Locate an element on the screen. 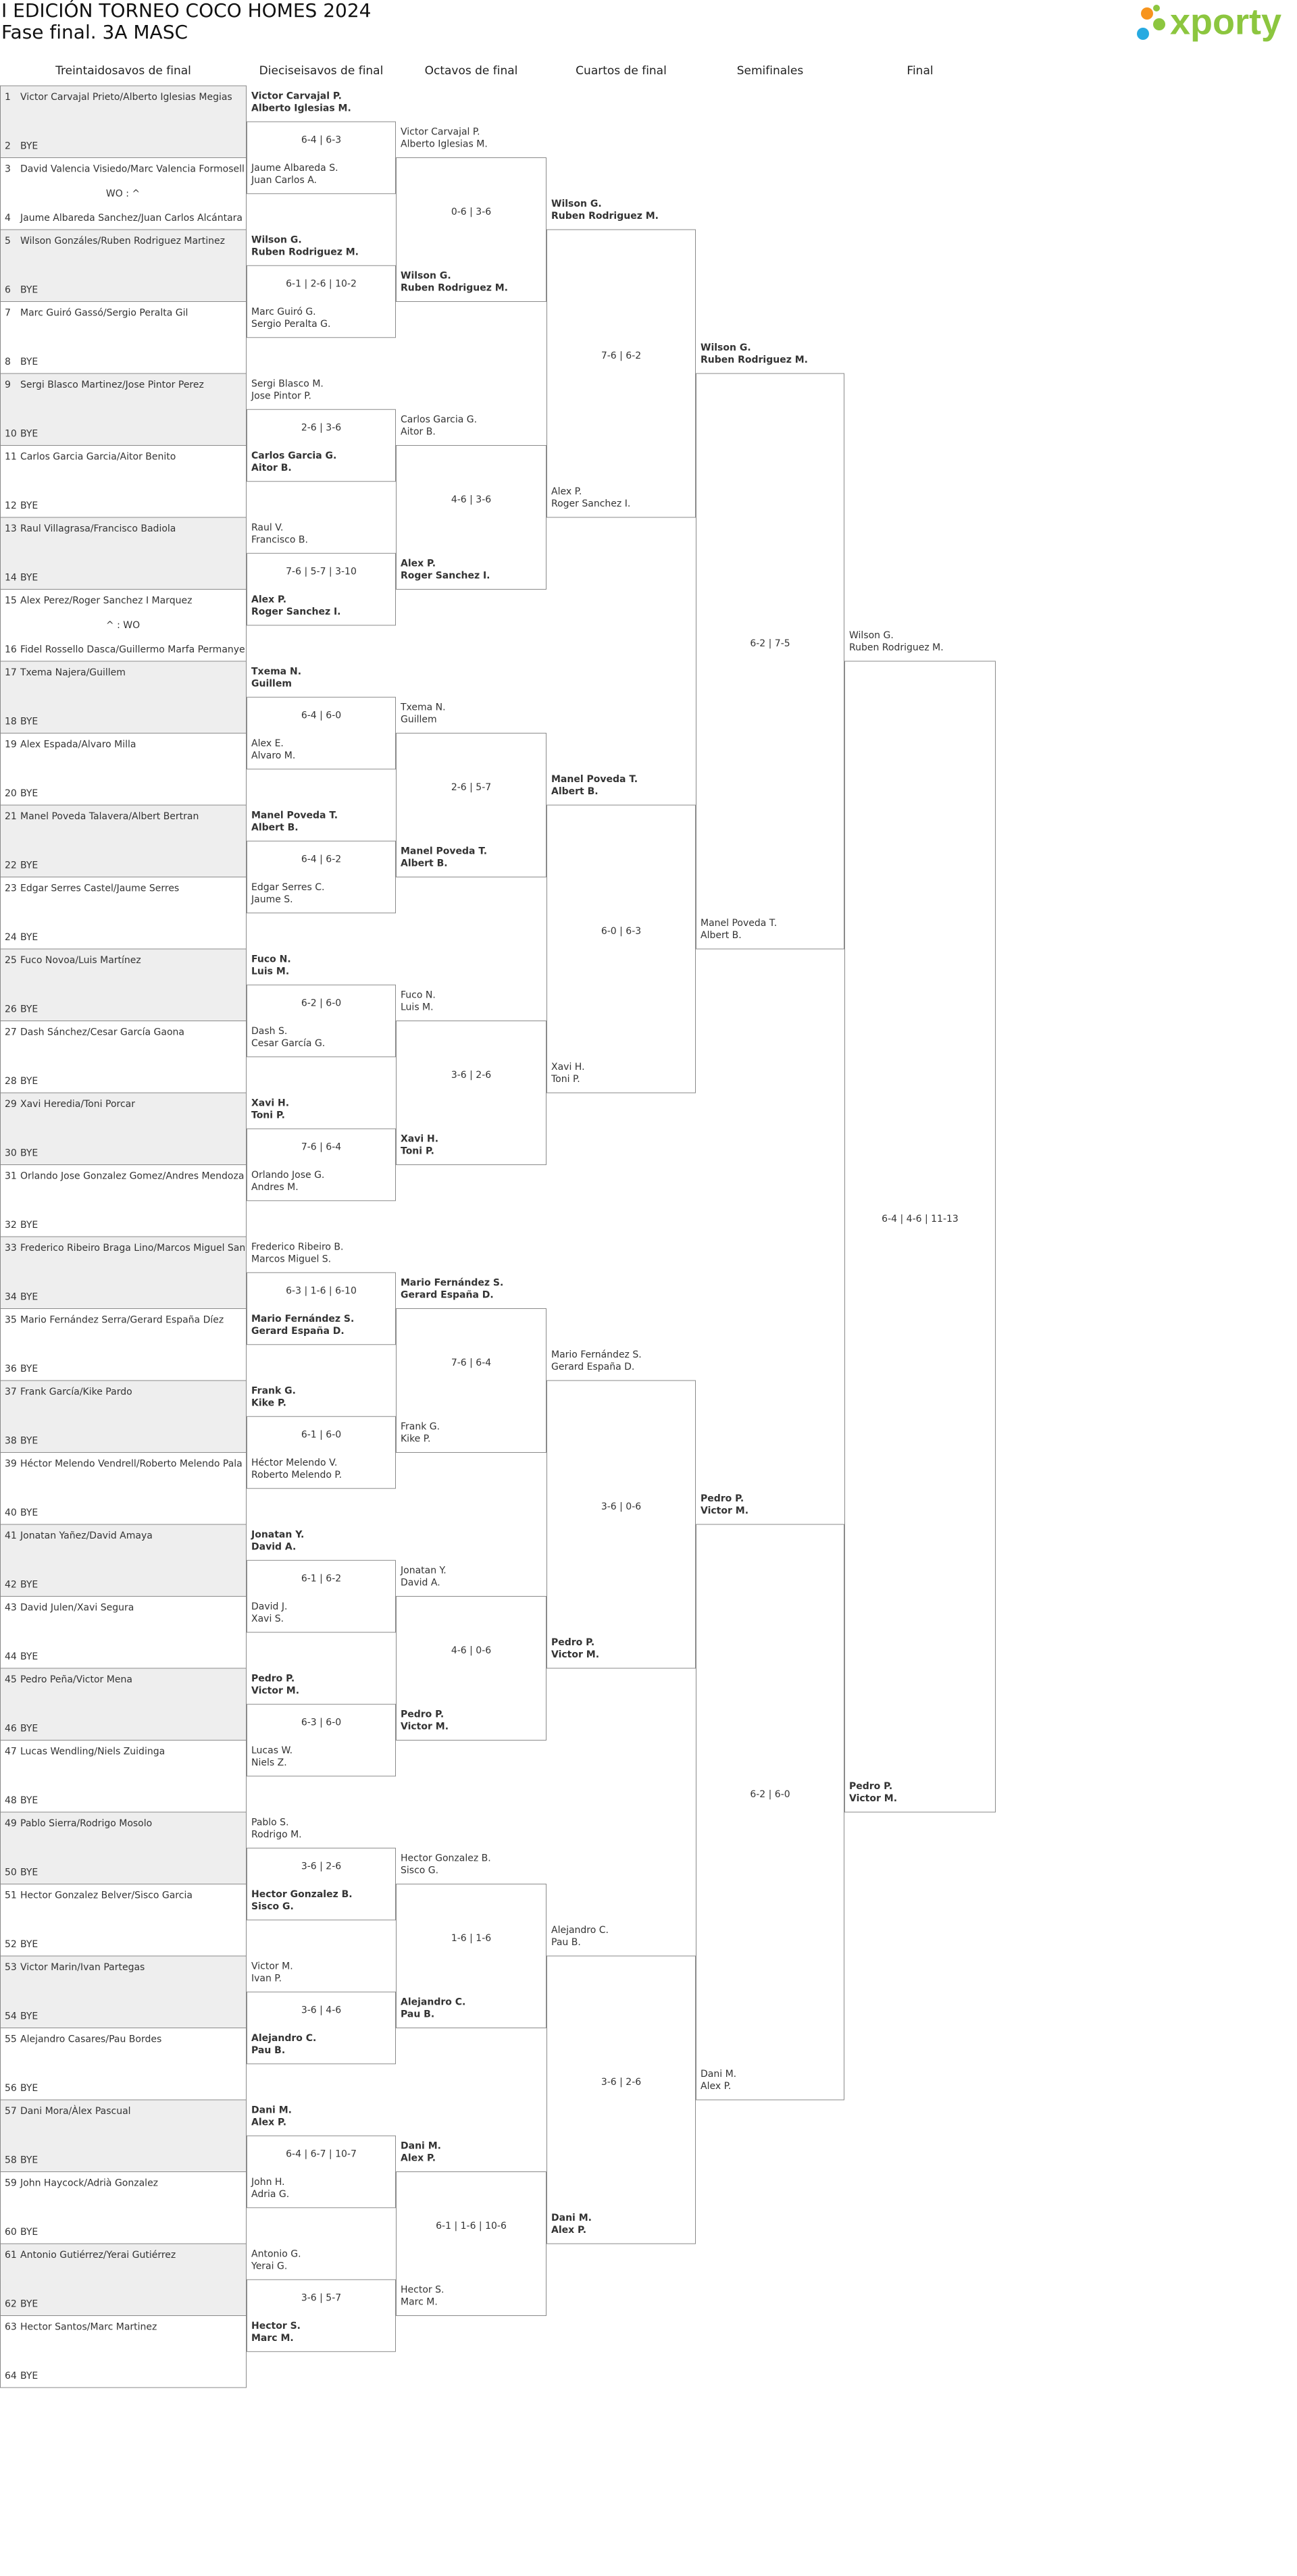  team-name: Mario Fernández Serra/Gerard España Díez is located at coordinates (122, 1320).